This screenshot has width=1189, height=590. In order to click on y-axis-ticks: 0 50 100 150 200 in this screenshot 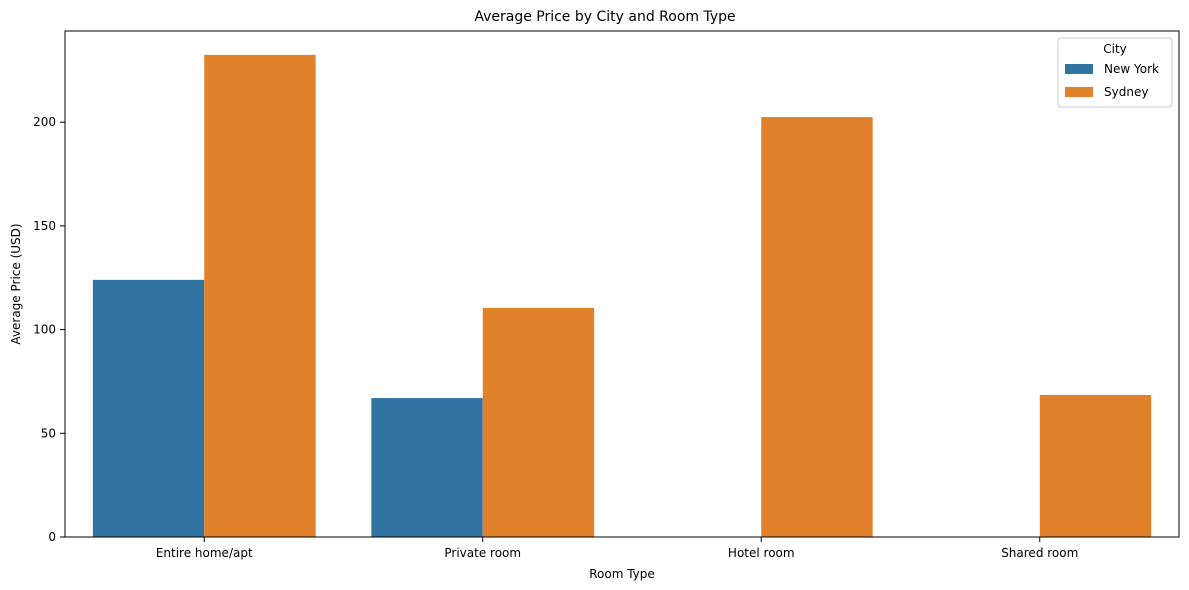, I will do `click(49, 329)`.